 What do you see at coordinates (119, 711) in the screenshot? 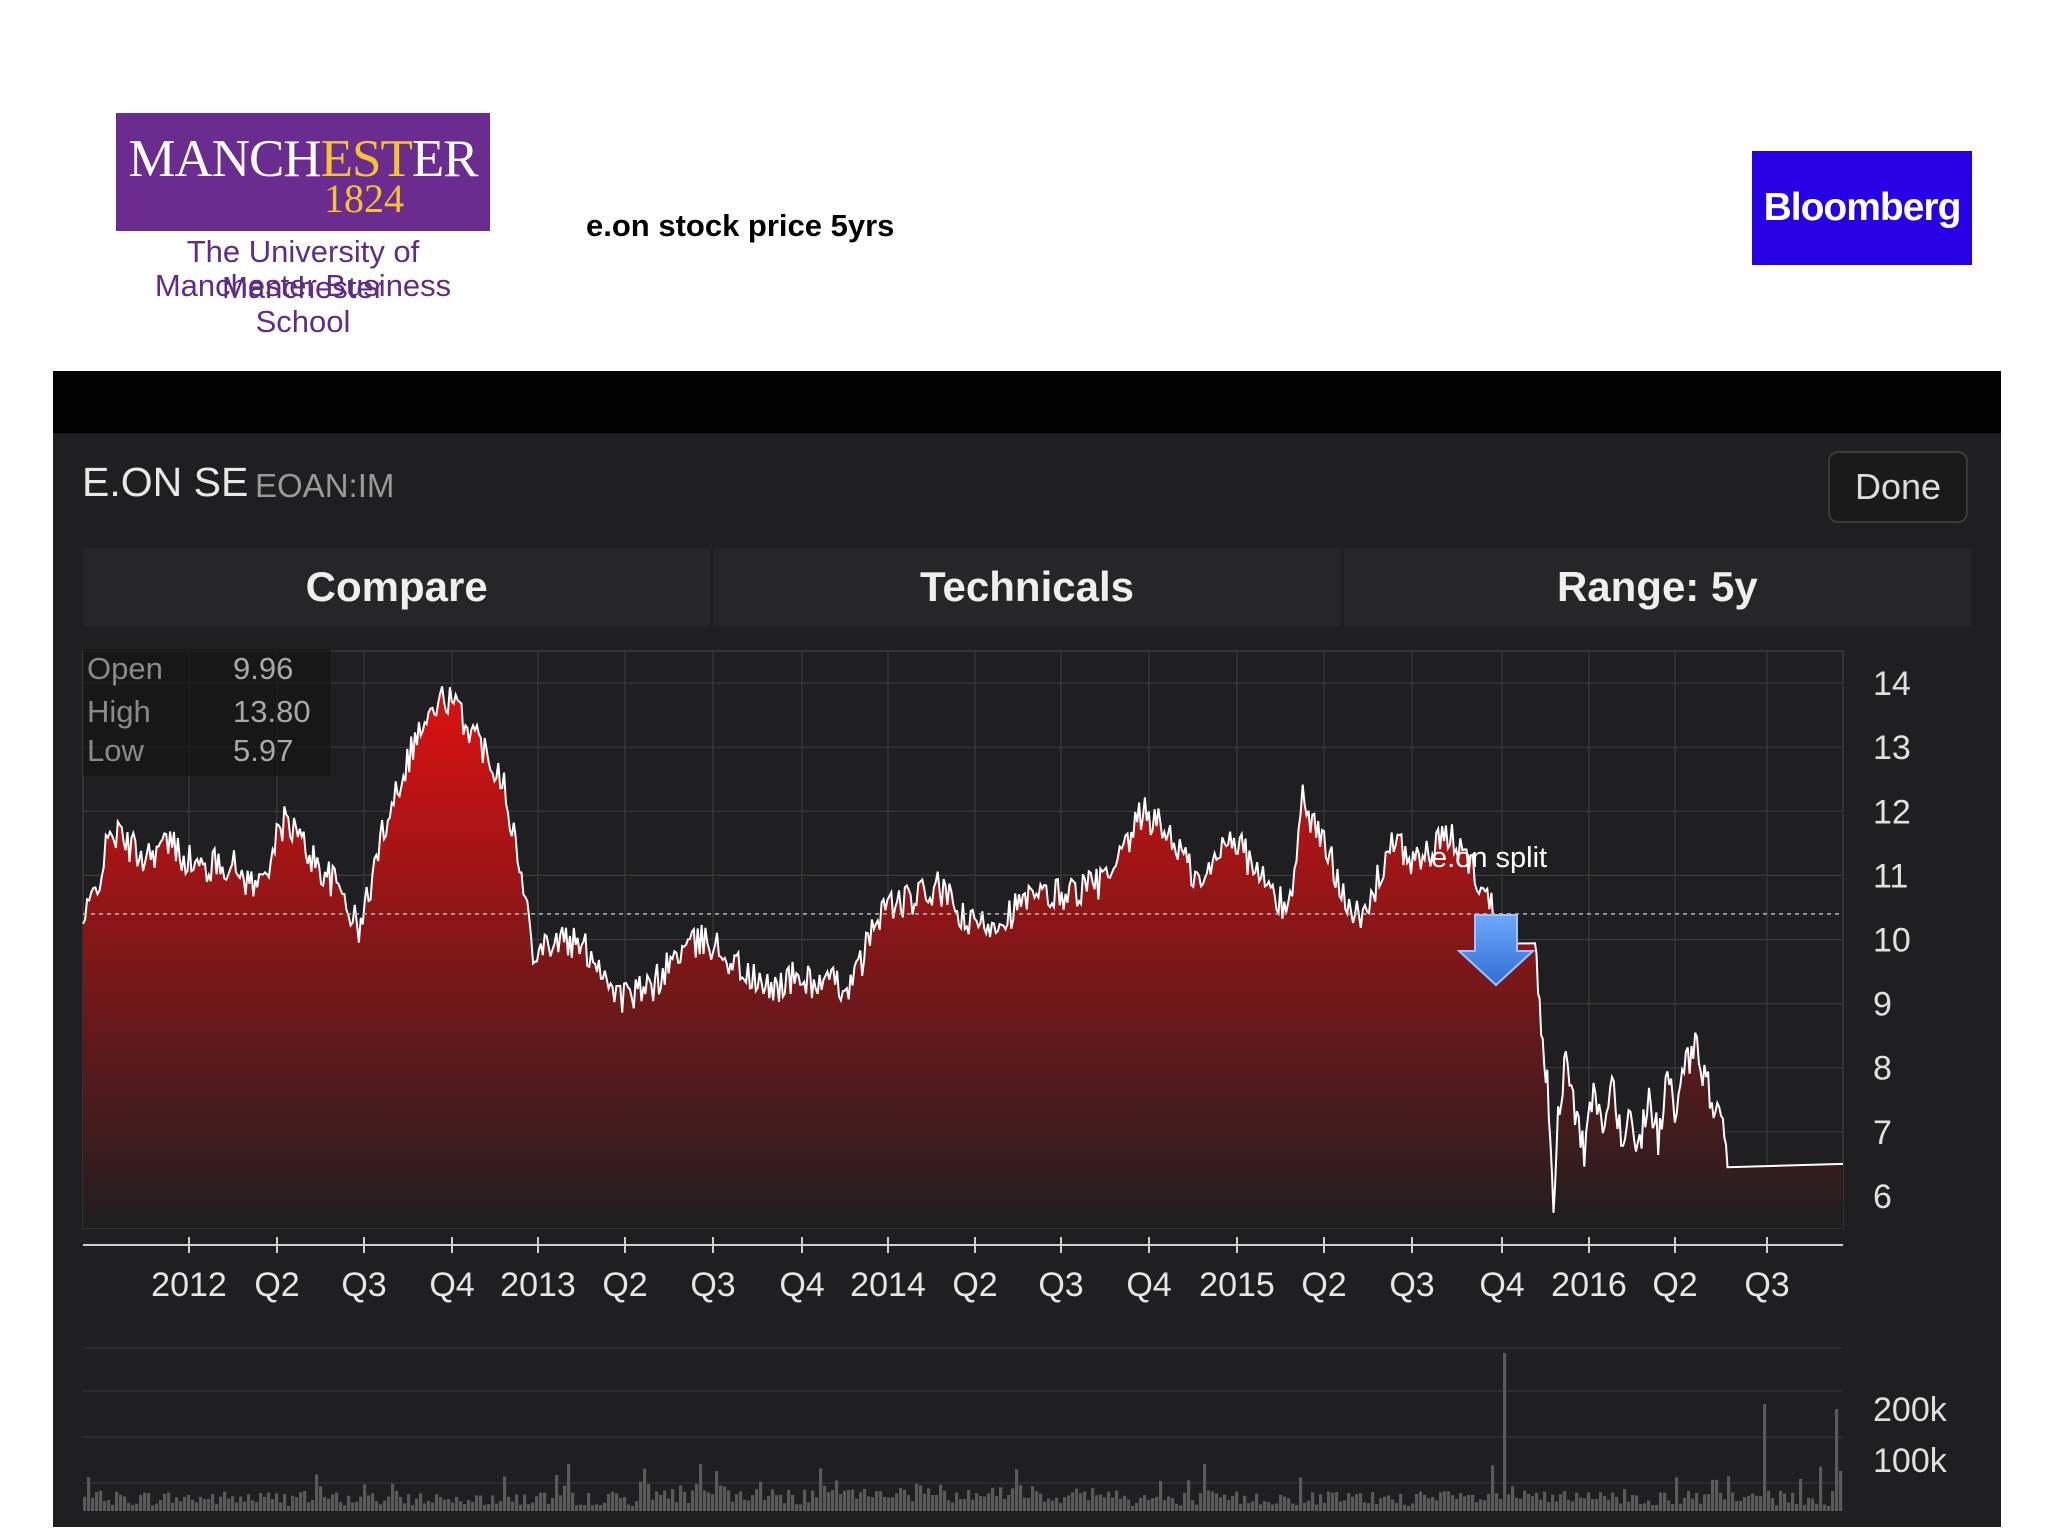
I see `high-label: High` at bounding box center [119, 711].